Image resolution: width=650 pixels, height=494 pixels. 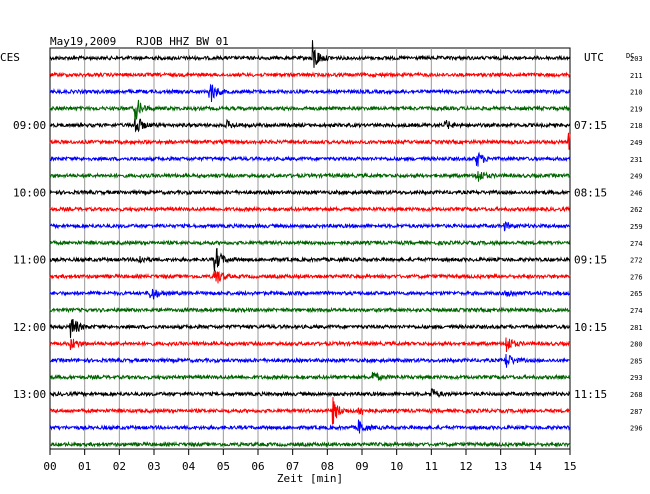 What do you see at coordinates (292, 466) in the screenshot?
I see `x-tick-label: 07` at bounding box center [292, 466].